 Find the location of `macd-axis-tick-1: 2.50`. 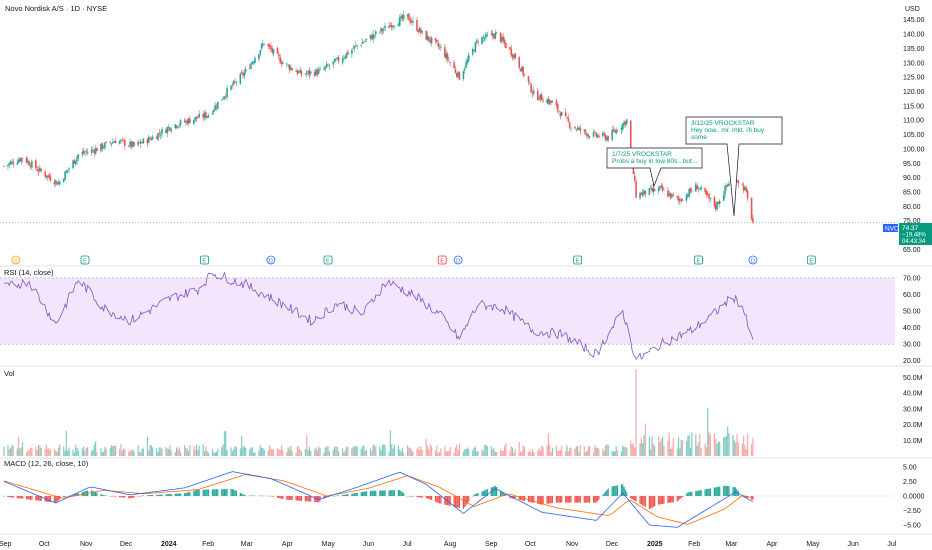

macd-axis-tick-1: 2.50 is located at coordinates (910, 482).